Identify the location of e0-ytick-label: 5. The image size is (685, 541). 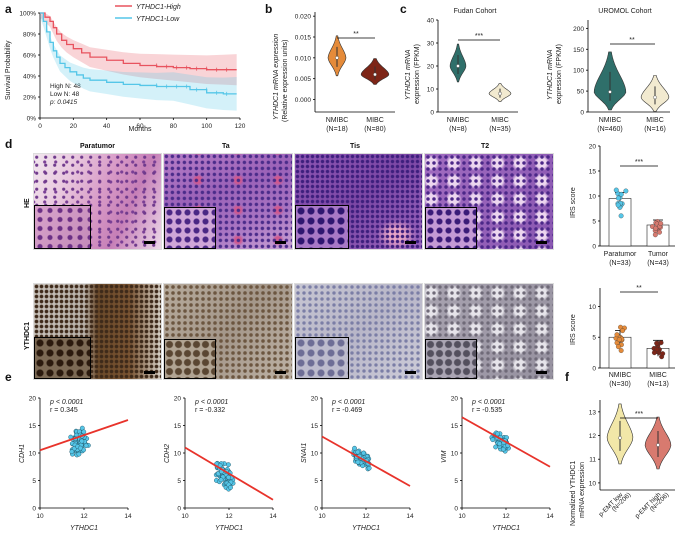
(34, 481).